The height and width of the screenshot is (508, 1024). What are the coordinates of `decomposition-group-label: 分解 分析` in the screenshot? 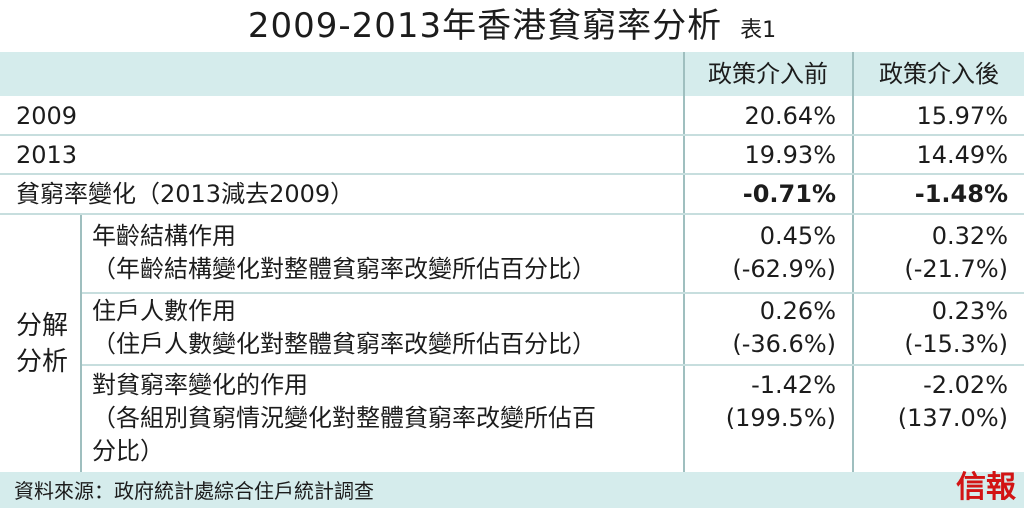 It's located at (42, 344).